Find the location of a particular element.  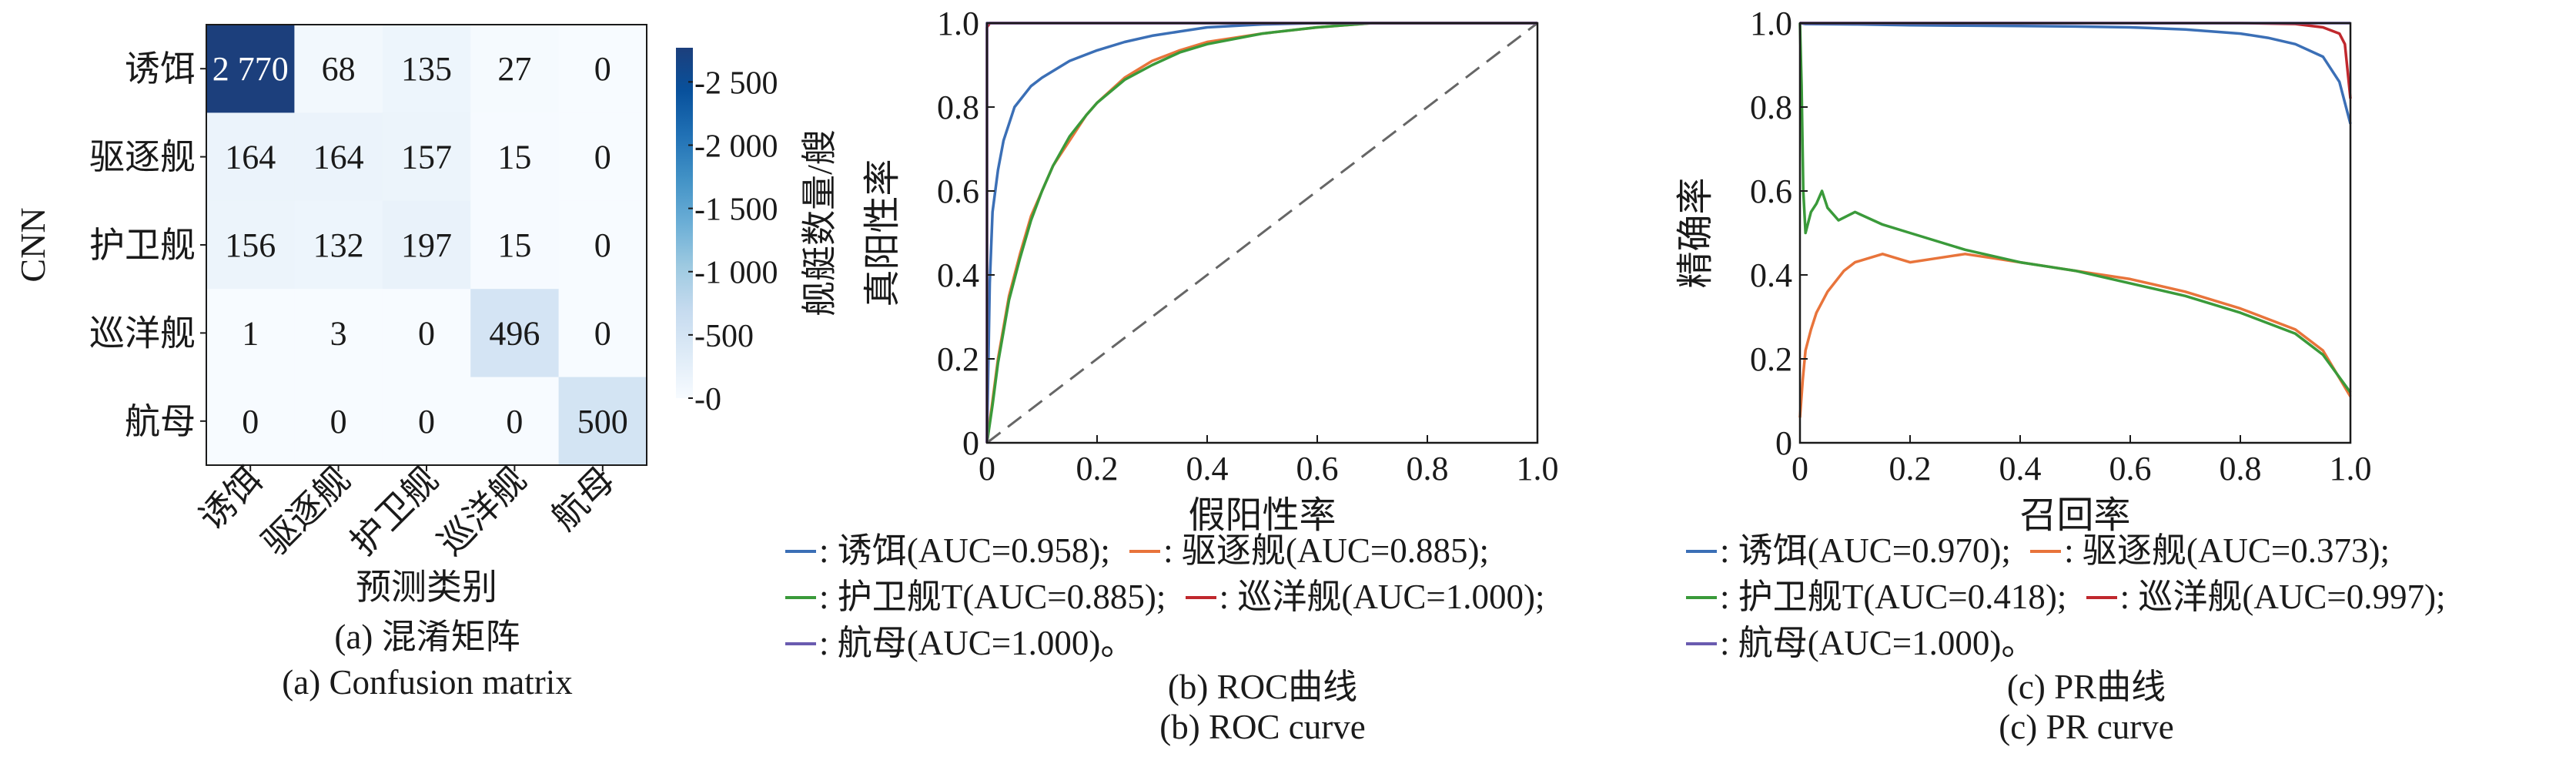

roc-xtick-label: 0.2 is located at coordinates (1098, 468).